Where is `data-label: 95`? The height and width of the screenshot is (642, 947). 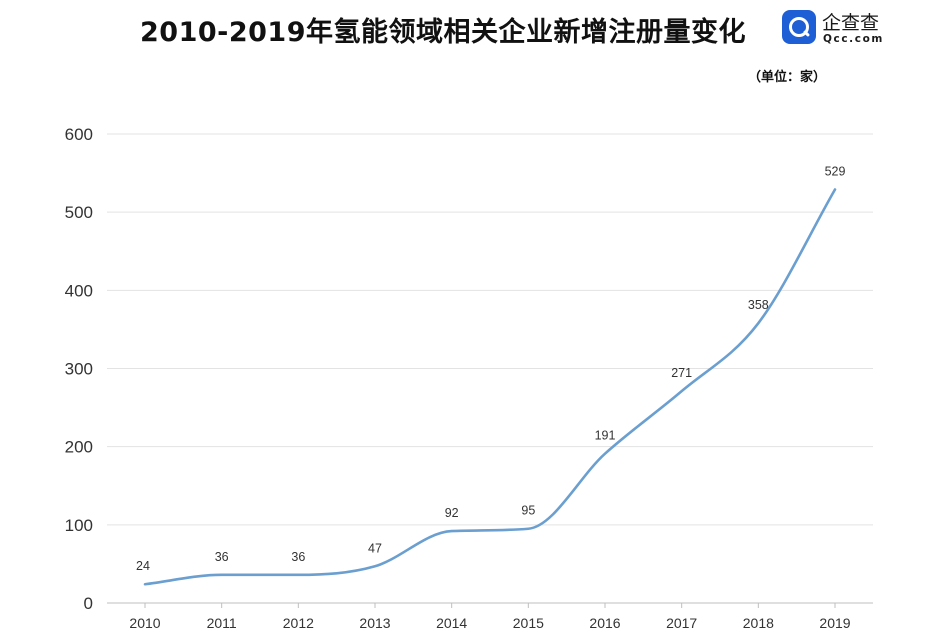 data-label: 95 is located at coordinates (528, 511).